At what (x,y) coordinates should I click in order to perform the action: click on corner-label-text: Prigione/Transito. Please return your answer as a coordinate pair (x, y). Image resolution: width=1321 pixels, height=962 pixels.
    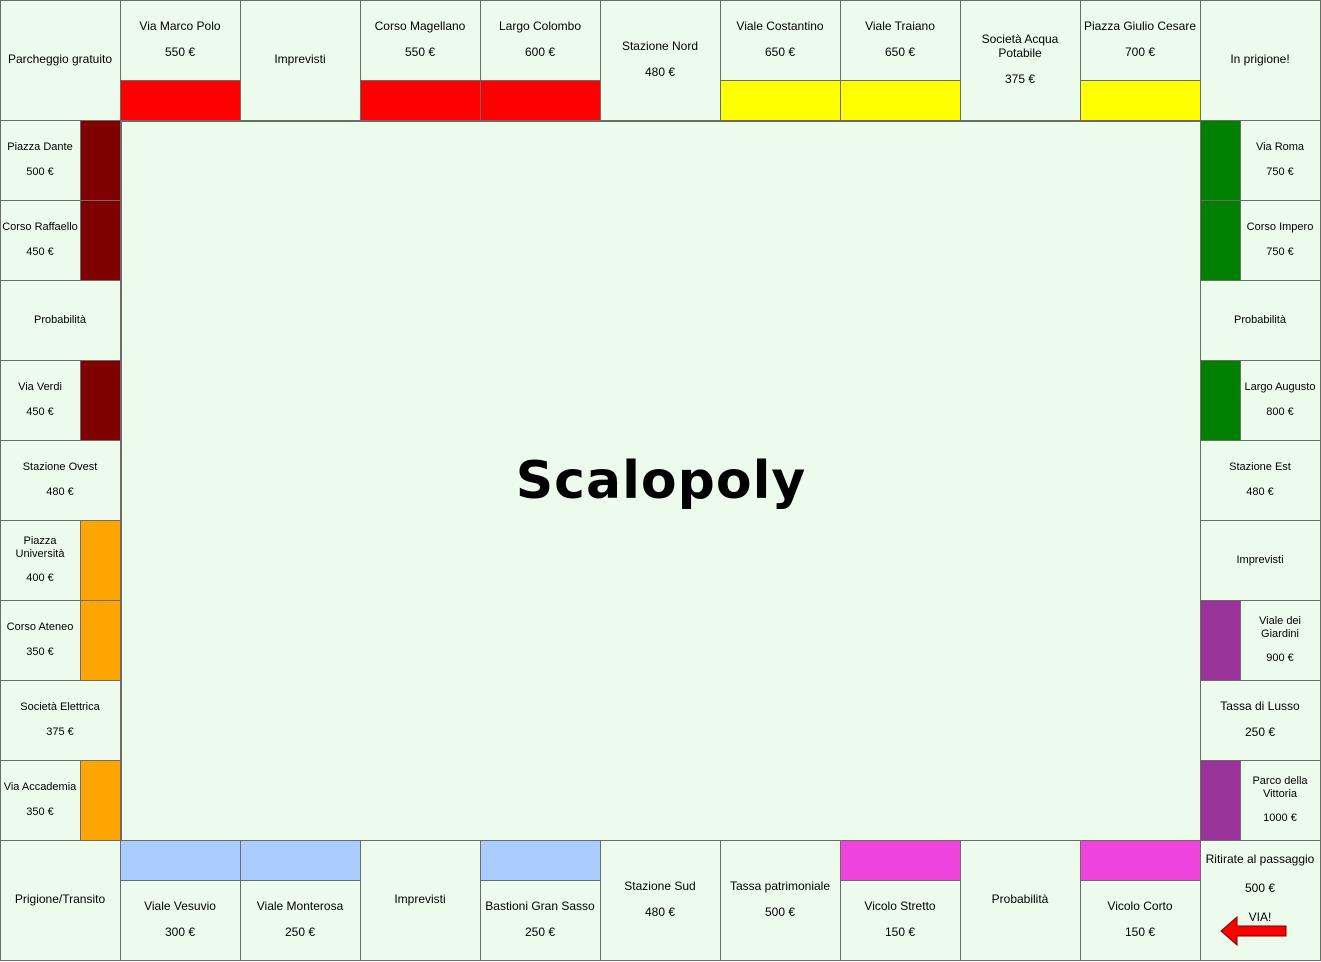
    Looking at the image, I should click on (60, 899).